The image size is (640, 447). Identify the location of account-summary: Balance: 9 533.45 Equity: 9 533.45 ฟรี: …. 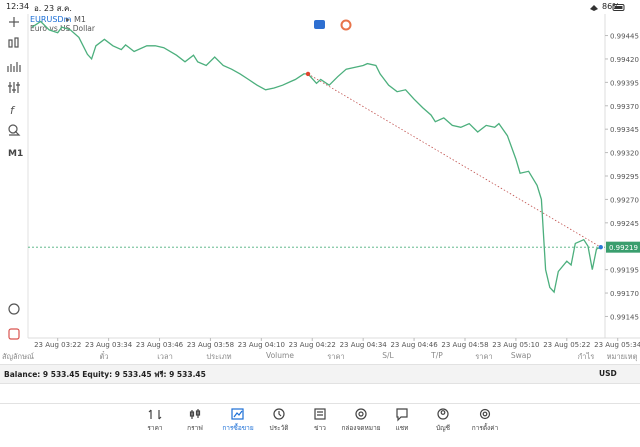
(105, 374).